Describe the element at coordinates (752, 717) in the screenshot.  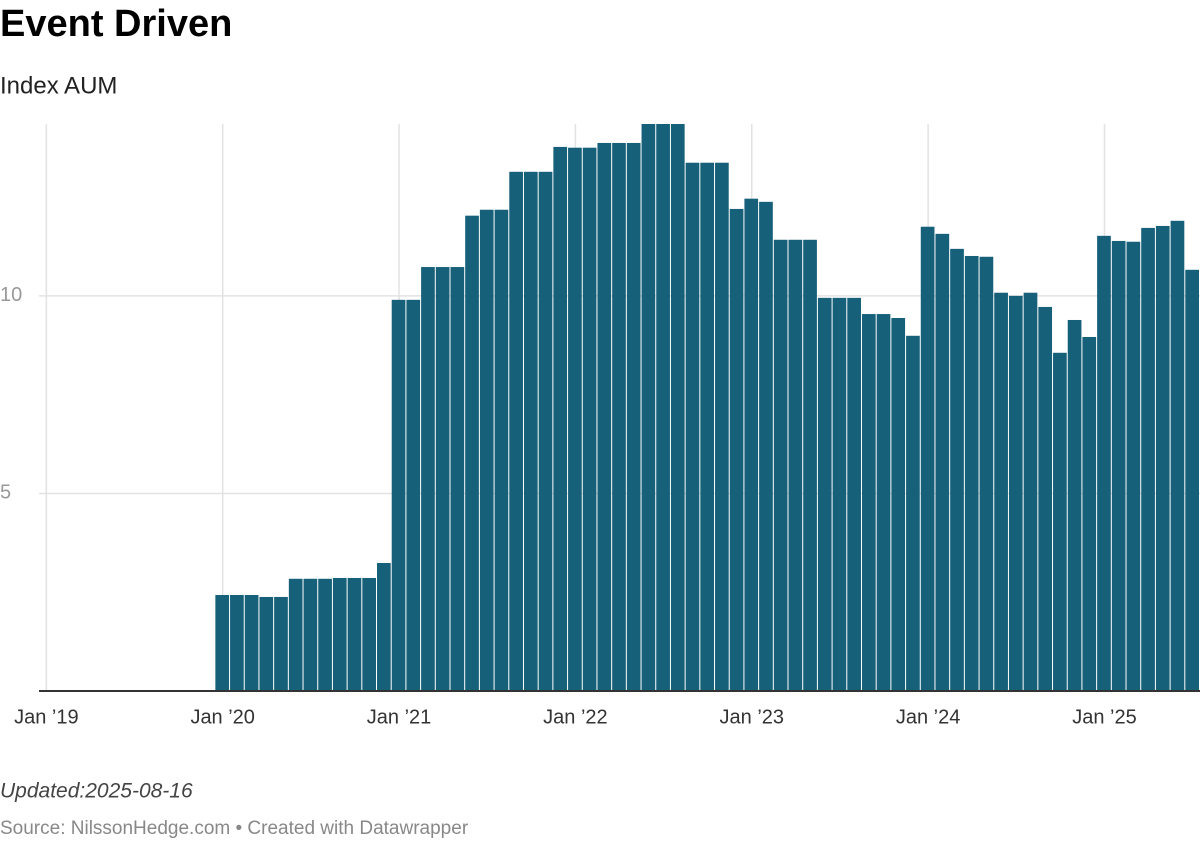
I see `x-tick-label: Jan ’23` at that location.